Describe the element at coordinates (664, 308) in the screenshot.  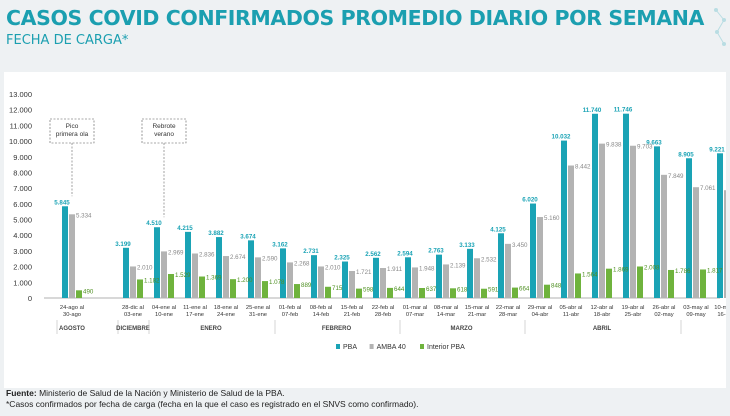
I see `x-tick-label: 26-abr al` at that location.